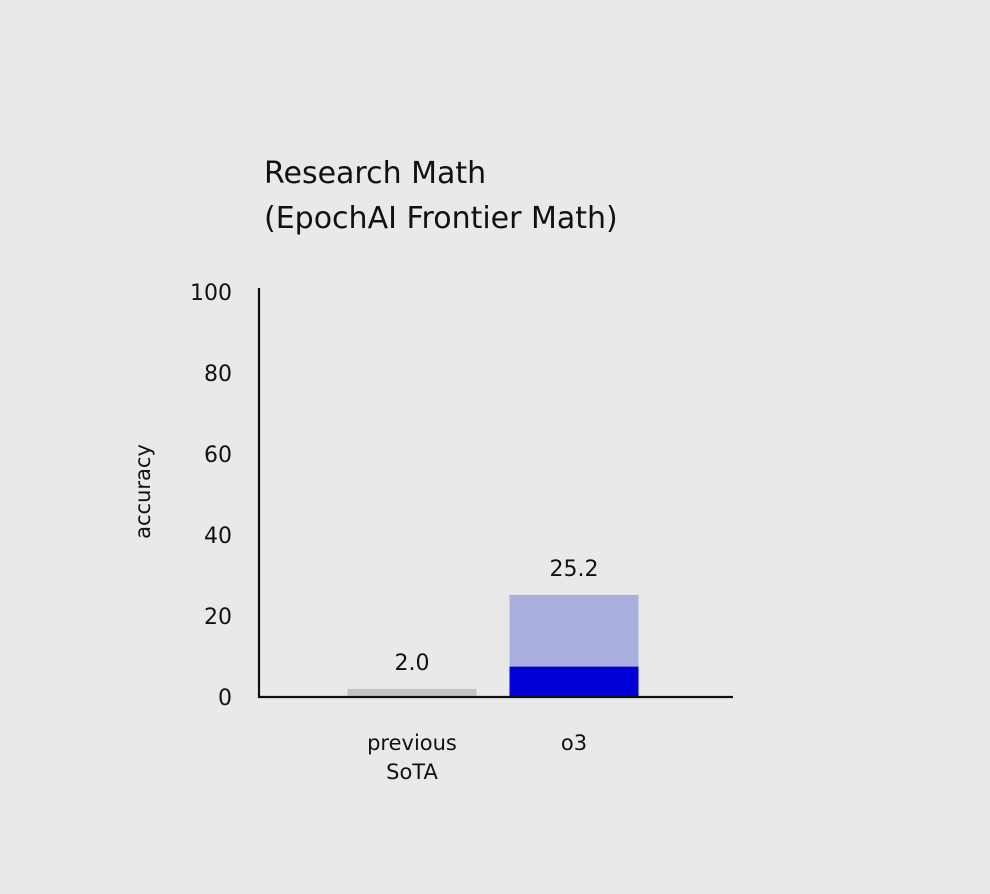 The width and height of the screenshot is (990, 894). Describe the element at coordinates (225, 698) in the screenshot. I see `y-tick-label-0: 0` at that location.